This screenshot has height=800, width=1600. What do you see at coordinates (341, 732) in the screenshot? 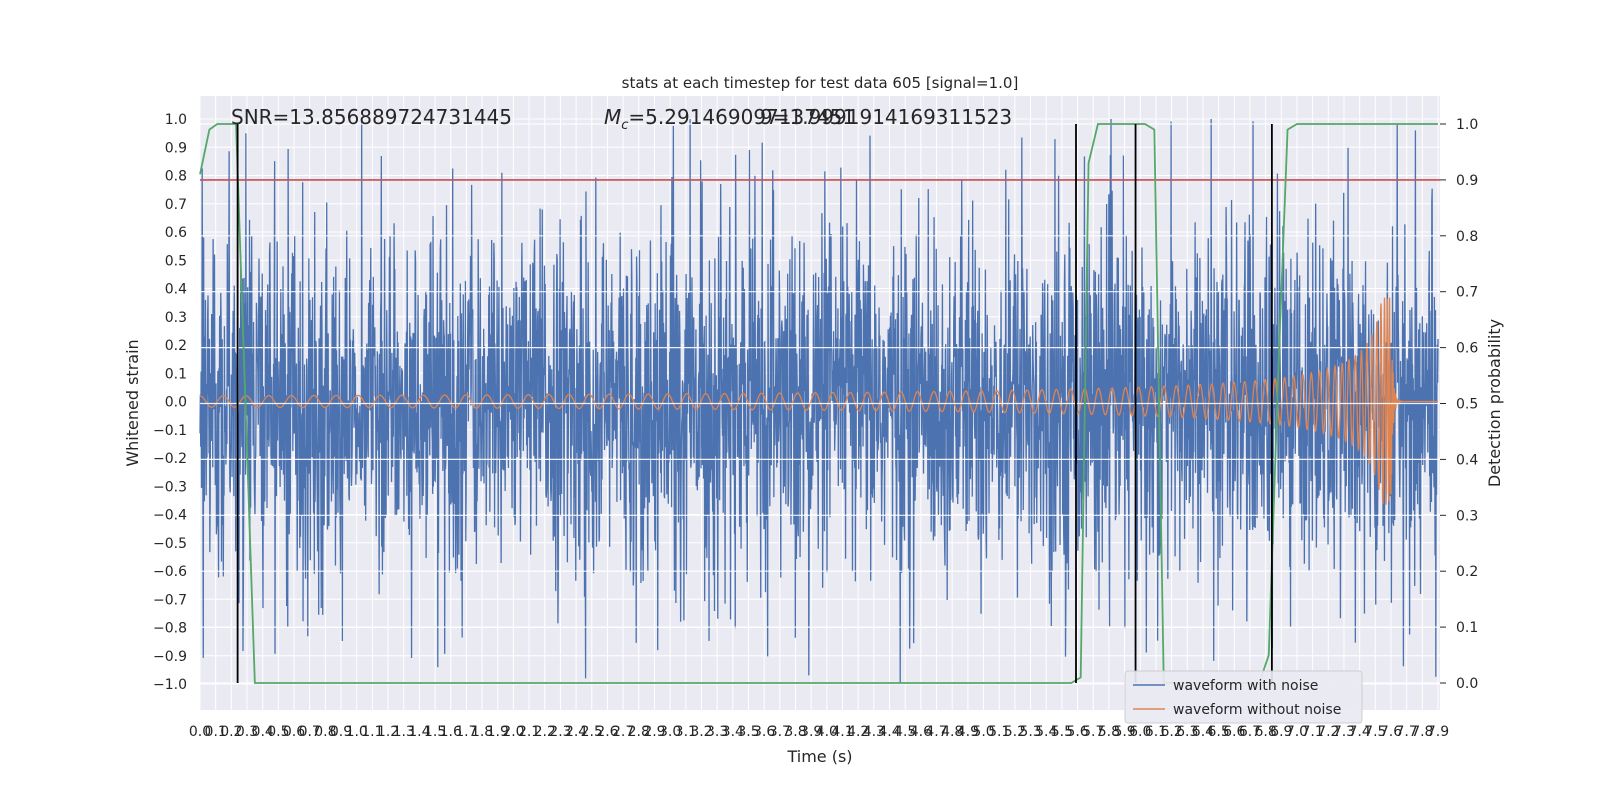
I see `x-tick-label: 0.9` at bounding box center [341, 732].